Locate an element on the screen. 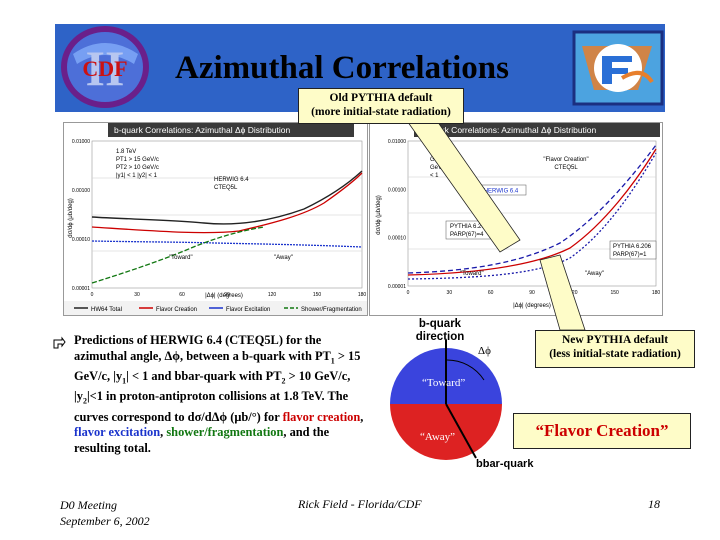  florida-logo is located at coordinates (618, 68).